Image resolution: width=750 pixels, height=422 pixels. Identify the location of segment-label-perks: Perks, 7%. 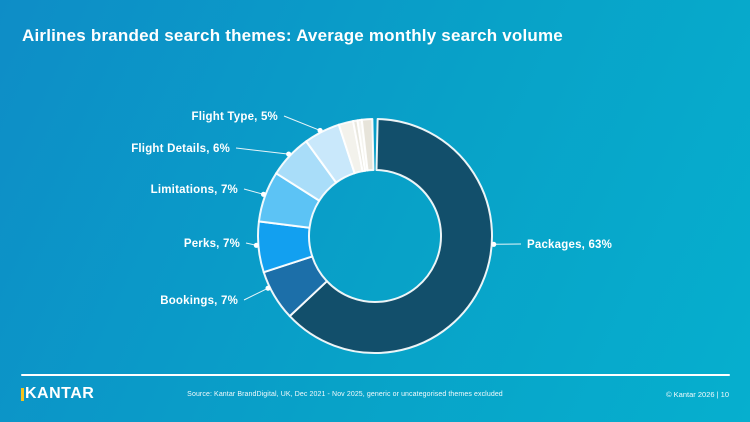
(212, 244).